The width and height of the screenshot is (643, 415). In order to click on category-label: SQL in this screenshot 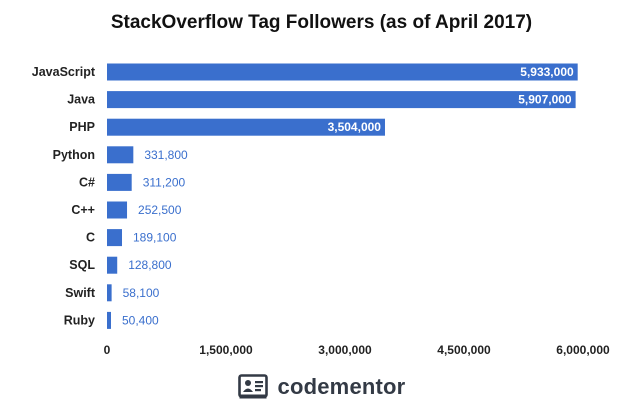, I will do `click(82, 265)`.